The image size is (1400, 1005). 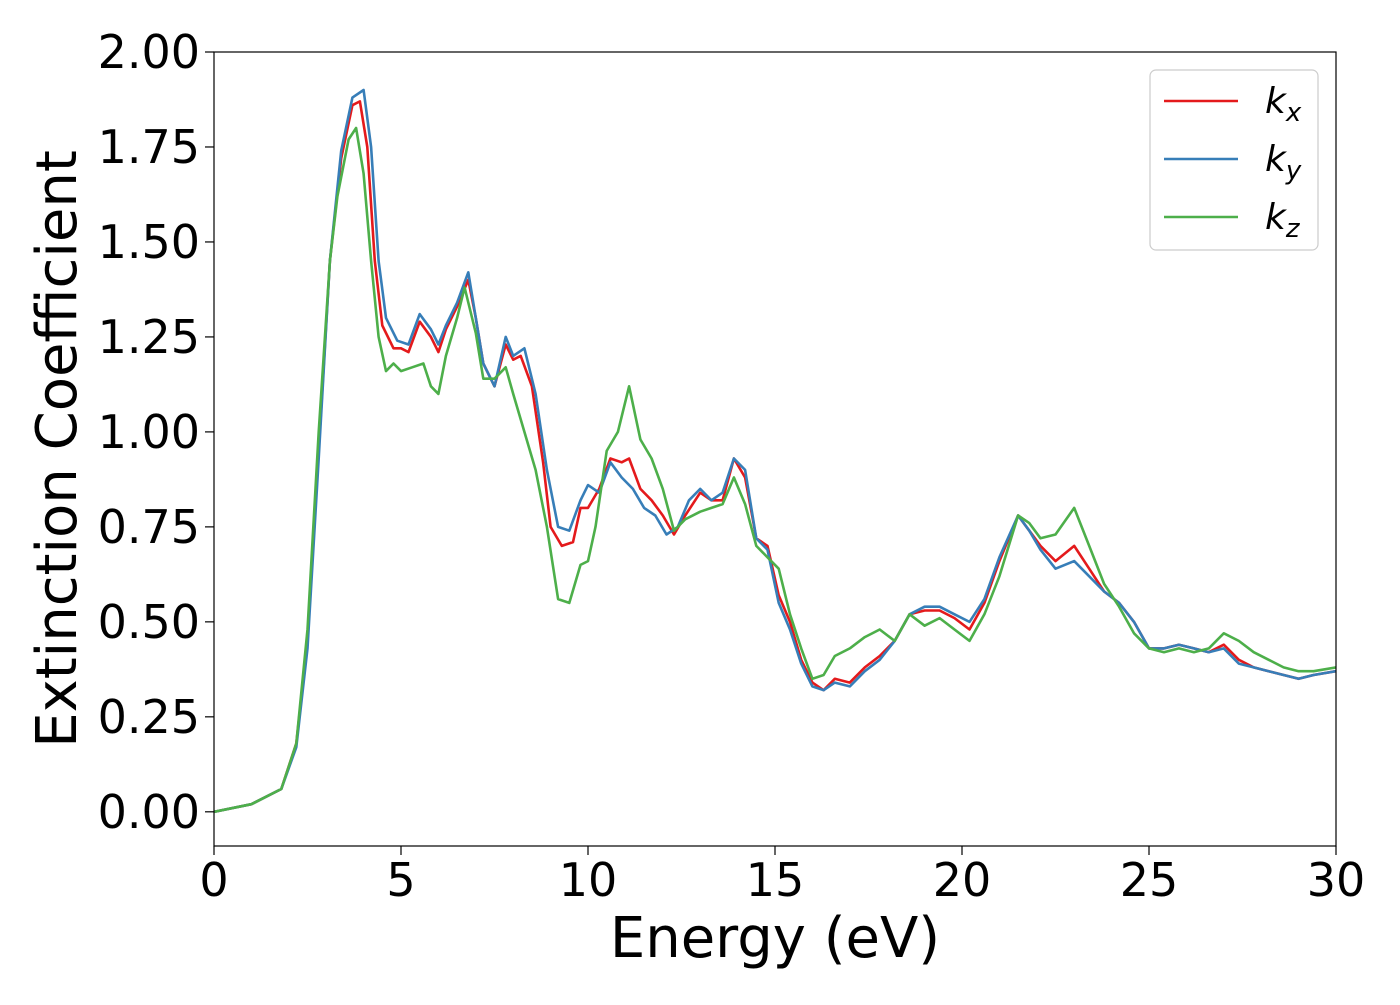 I want to click on y-tick-label: 1.50, so click(x=149, y=242).